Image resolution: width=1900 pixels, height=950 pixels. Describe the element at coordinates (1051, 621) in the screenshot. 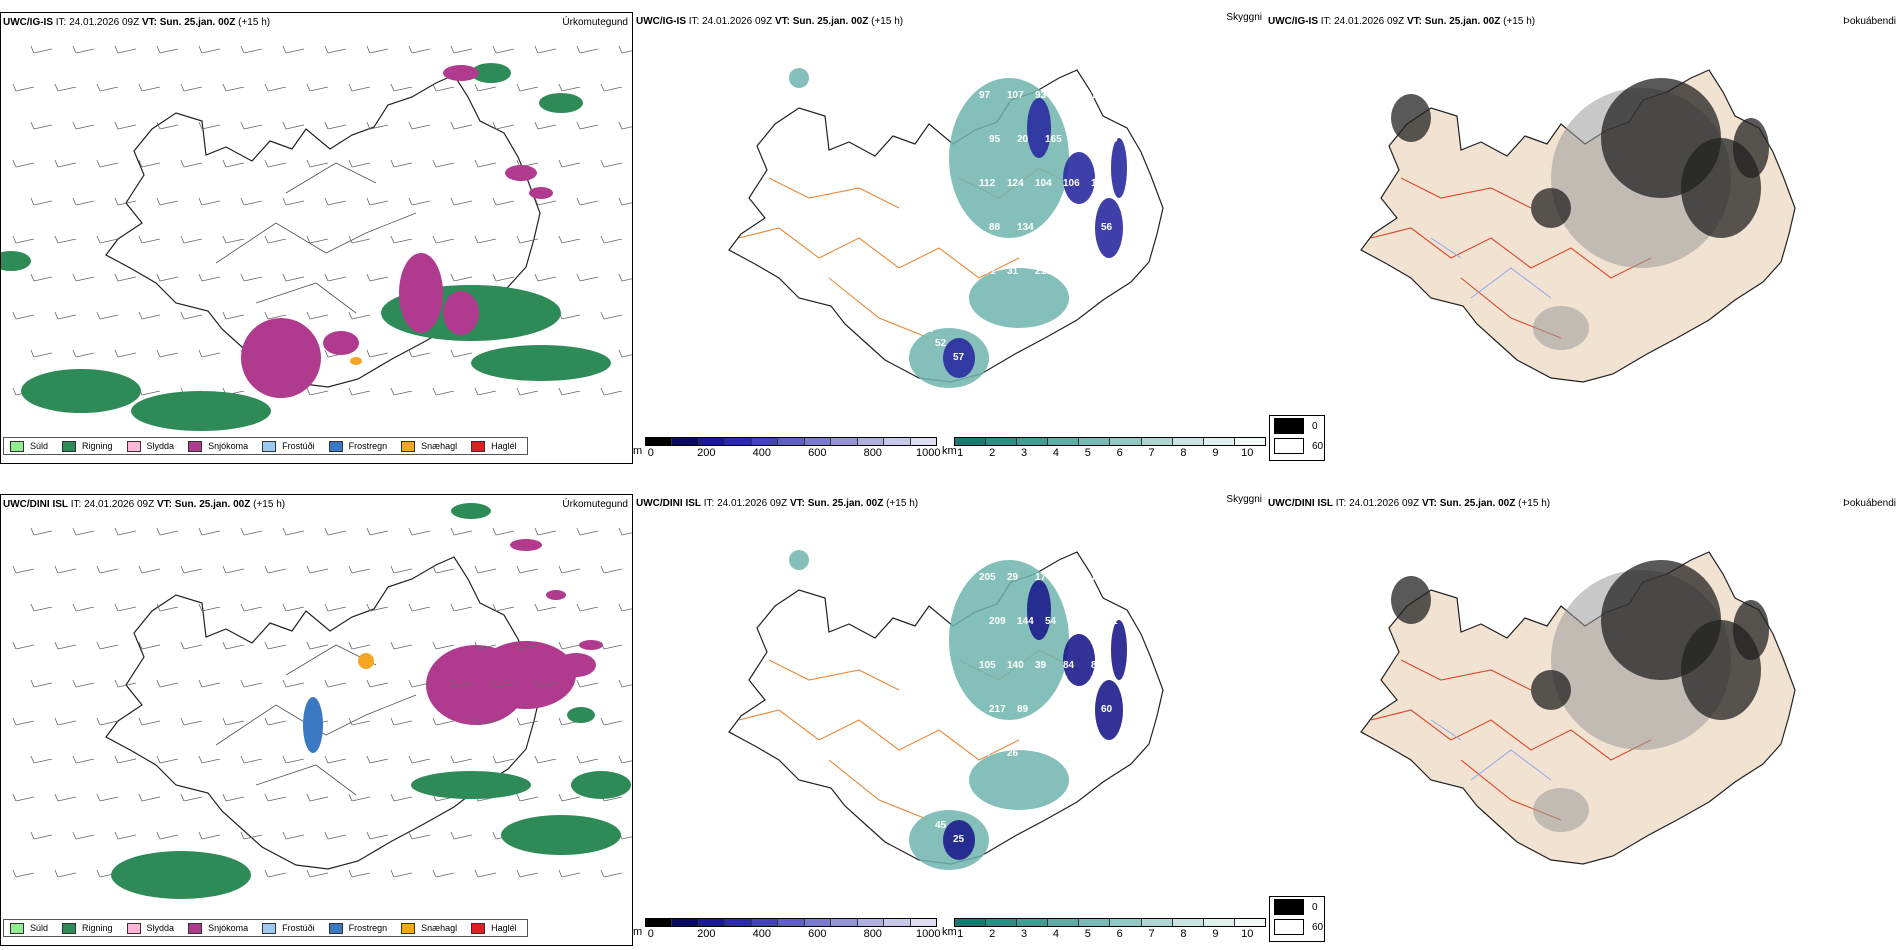

I see `visibility-value: 54` at that location.